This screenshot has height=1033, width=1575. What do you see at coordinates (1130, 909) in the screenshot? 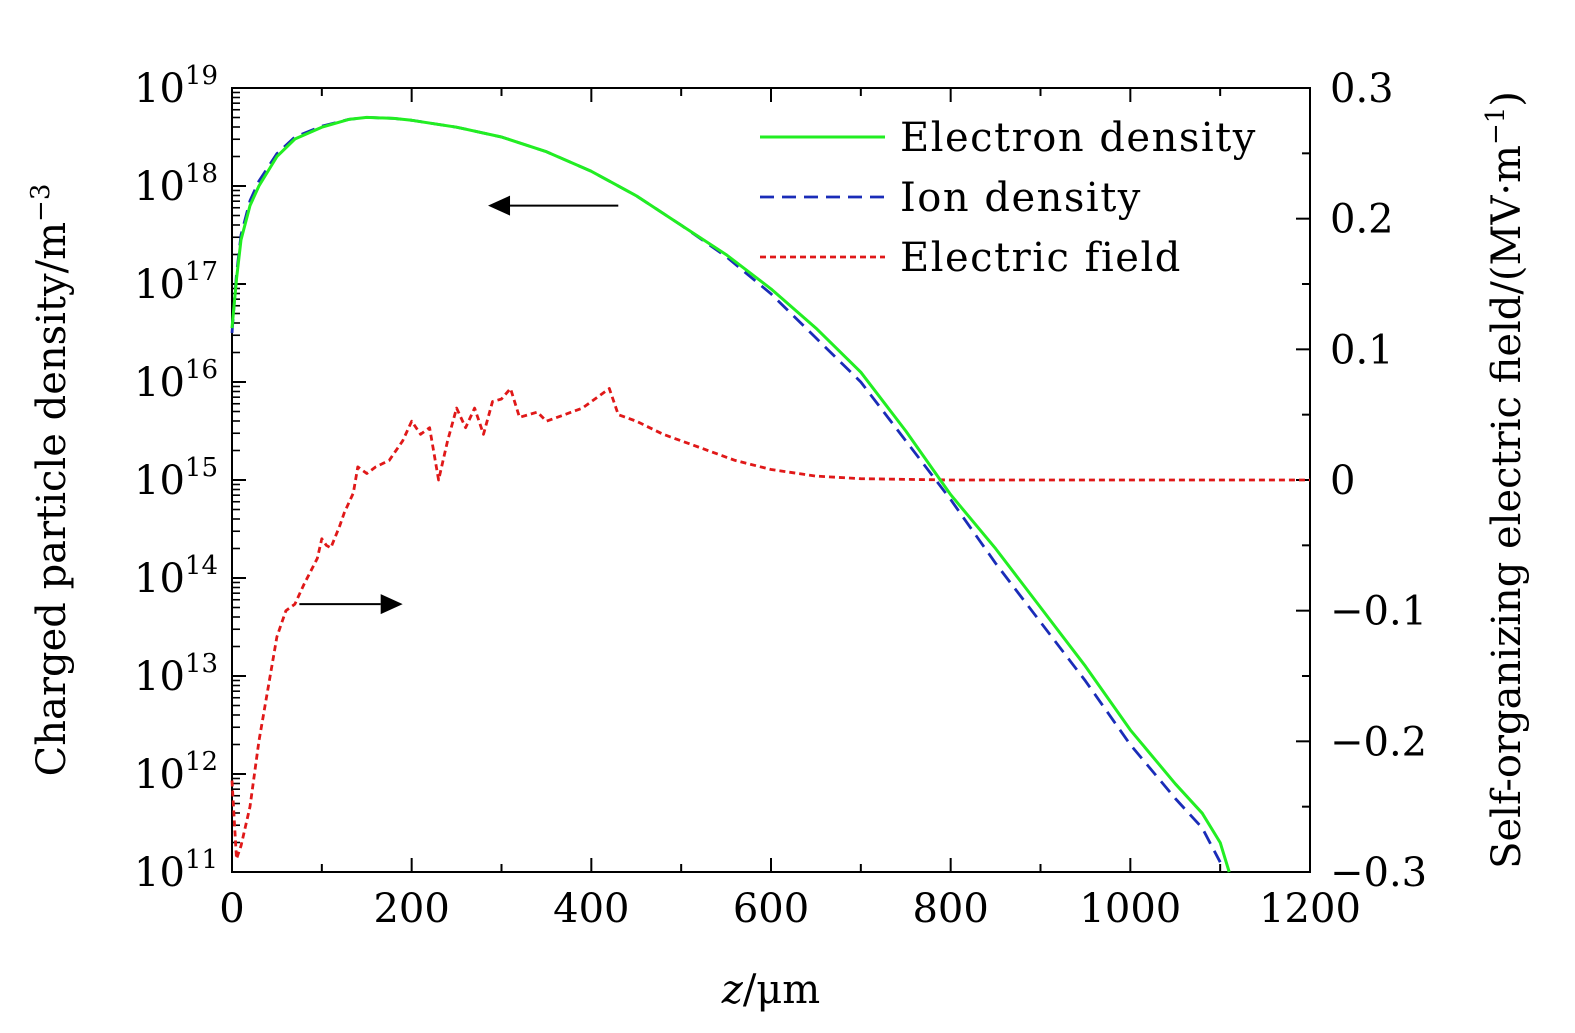
I see `x-tick-label: 1000` at bounding box center [1130, 909].